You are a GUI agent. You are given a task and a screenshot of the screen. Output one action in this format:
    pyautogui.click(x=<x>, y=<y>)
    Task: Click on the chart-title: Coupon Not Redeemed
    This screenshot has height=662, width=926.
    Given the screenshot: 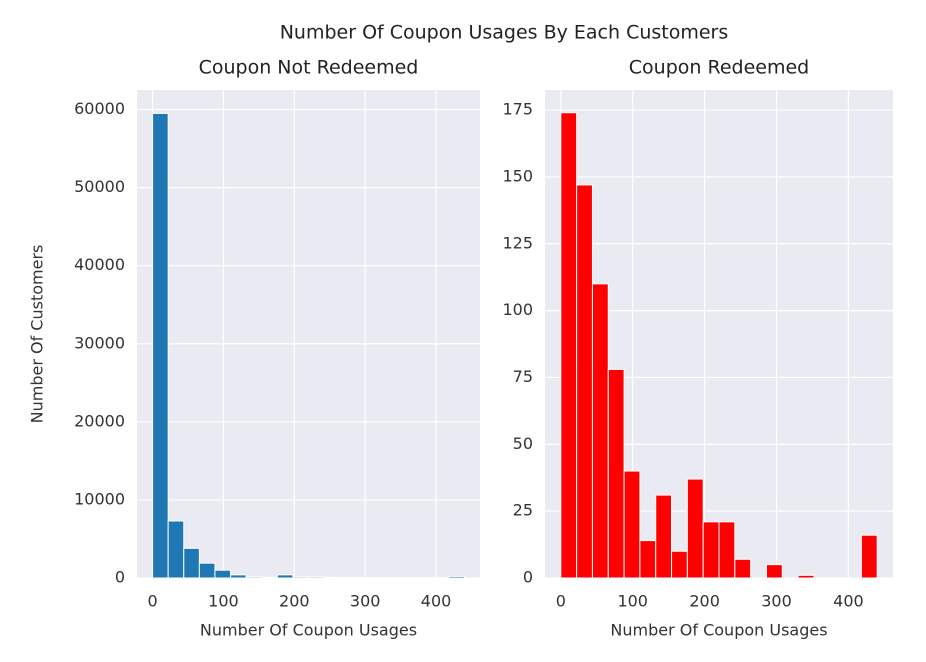 What is the action you would take?
    pyautogui.click(x=309, y=68)
    